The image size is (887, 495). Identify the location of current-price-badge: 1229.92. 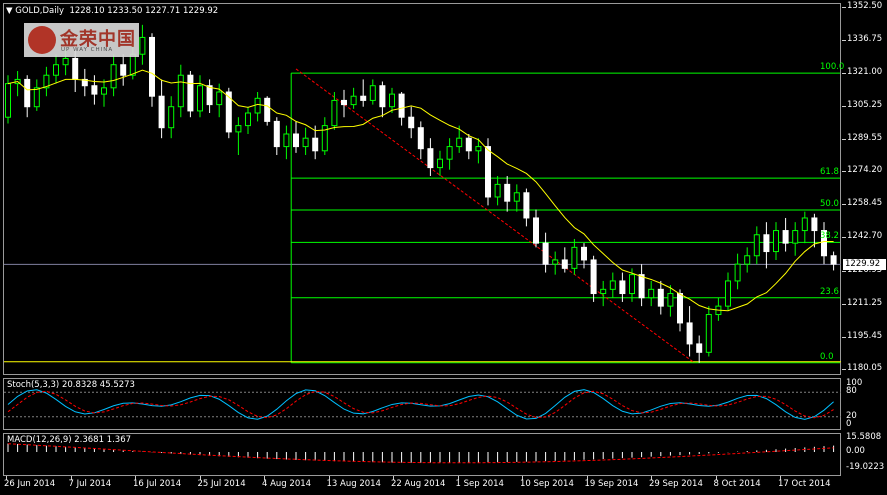
(864, 265).